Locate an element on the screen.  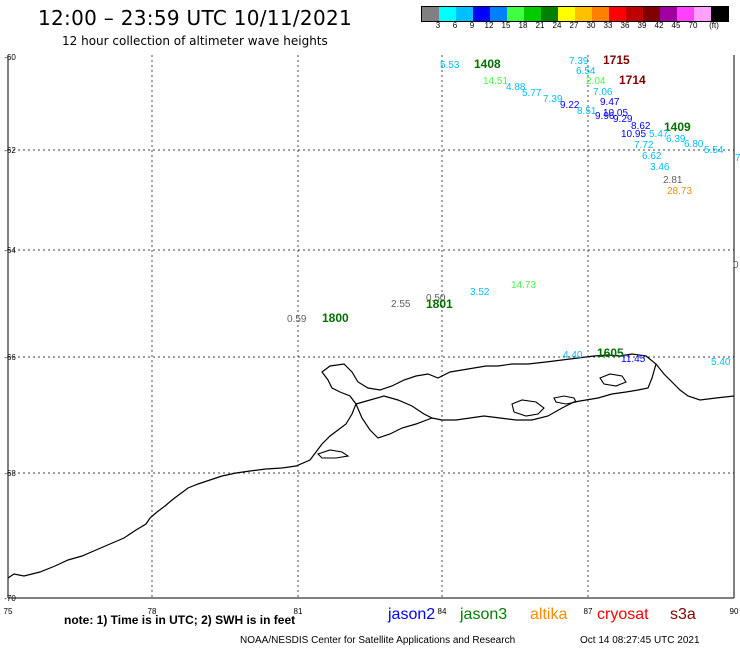
wave-height-value: 5.53 is located at coordinates (450, 65).